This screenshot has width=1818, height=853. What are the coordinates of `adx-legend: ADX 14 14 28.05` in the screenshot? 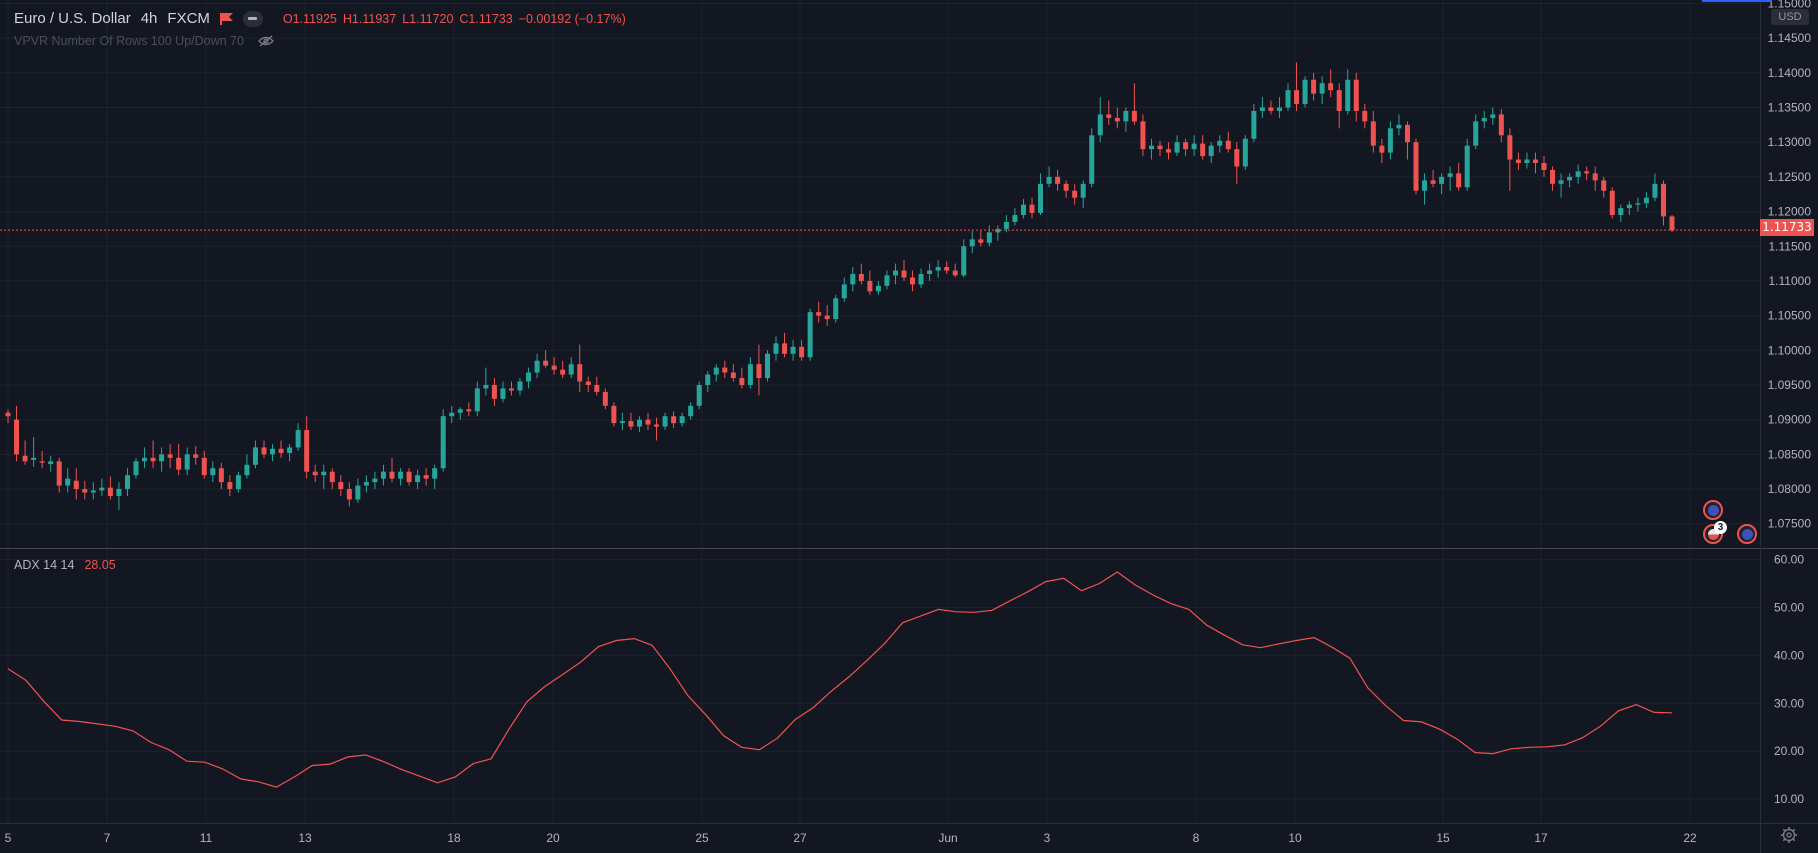 It's located at (65, 565).